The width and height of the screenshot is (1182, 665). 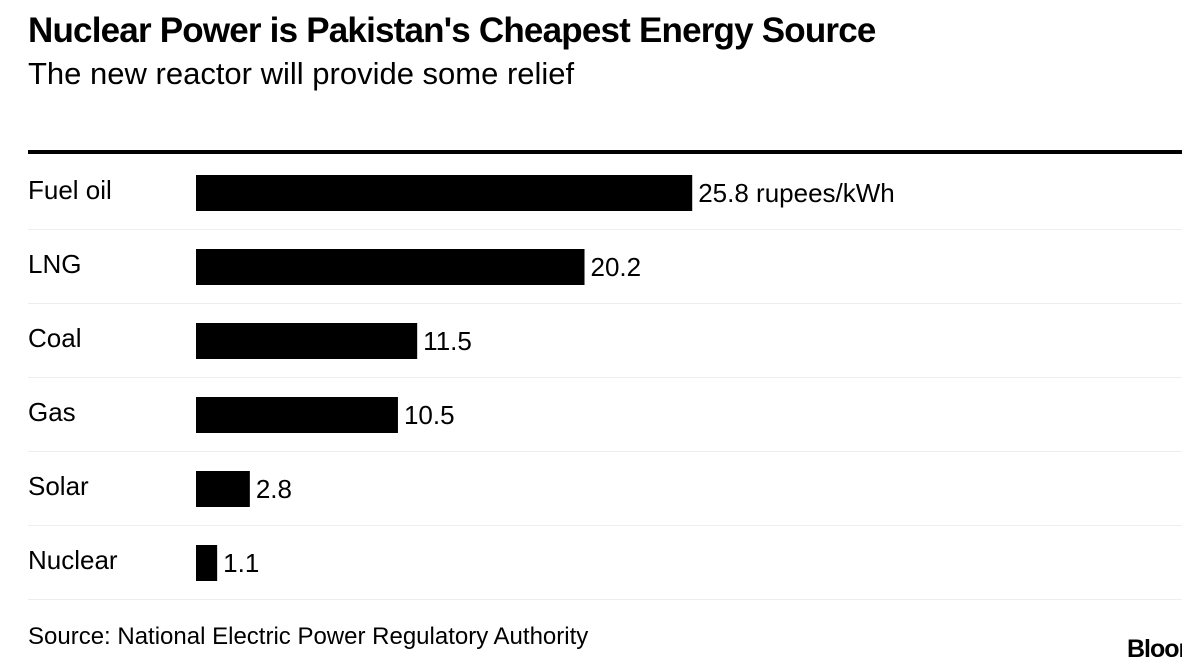 What do you see at coordinates (429, 415) in the screenshot?
I see `value-label: 10.5` at bounding box center [429, 415].